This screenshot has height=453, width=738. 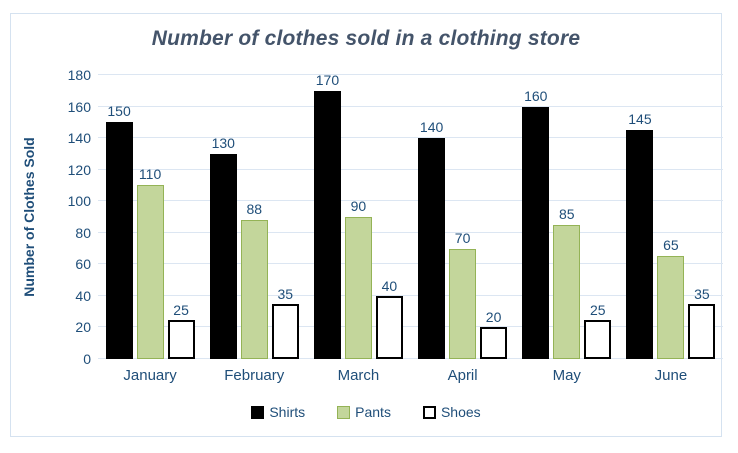 What do you see at coordinates (223, 247) in the screenshot?
I see `bar-shirts-february: 130` at bounding box center [223, 247].